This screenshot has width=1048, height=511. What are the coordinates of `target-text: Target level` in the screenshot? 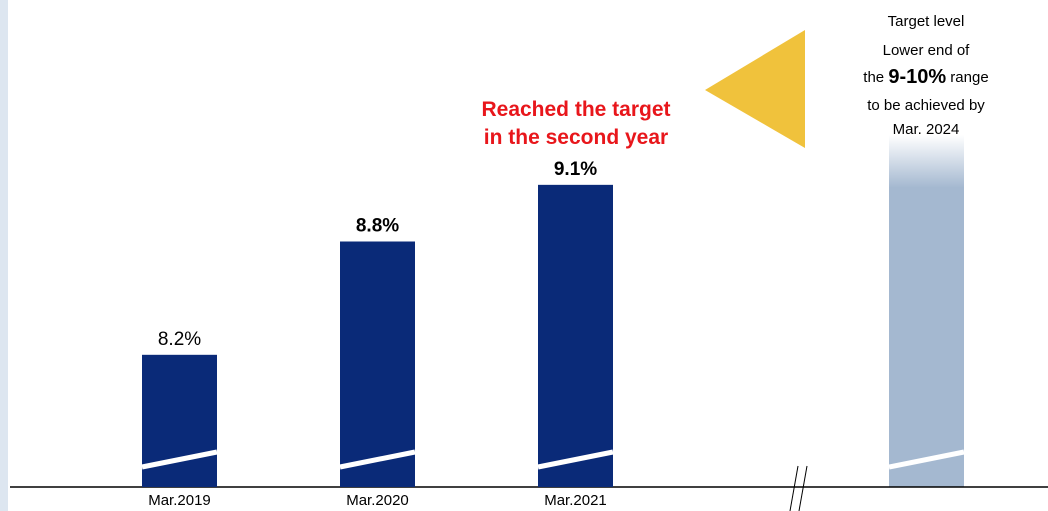 It's located at (926, 21).